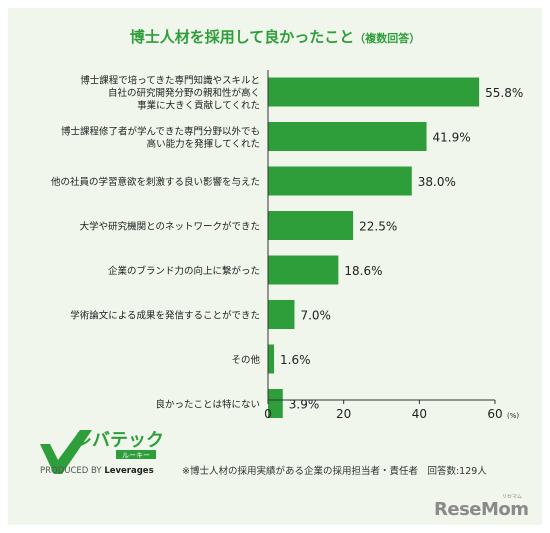 The width and height of the screenshot is (550, 533). Describe the element at coordinates (198, 106) in the screenshot. I see `category-label-1: 事業に大きく貢献してくれた` at that location.